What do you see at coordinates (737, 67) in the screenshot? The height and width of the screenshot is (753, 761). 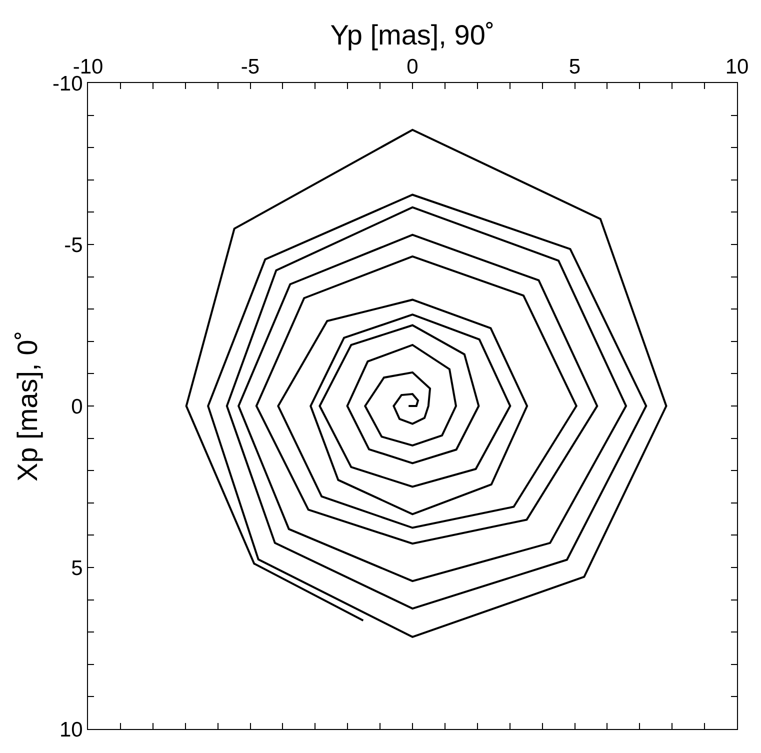 I see `x-tick-label: 10` at bounding box center [737, 67].